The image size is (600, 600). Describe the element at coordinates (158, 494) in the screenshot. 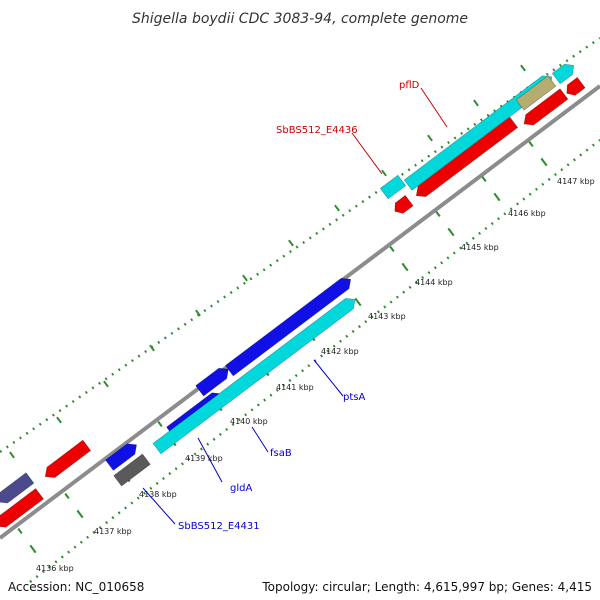

I see `tick-label: 4138 kbp` at that location.